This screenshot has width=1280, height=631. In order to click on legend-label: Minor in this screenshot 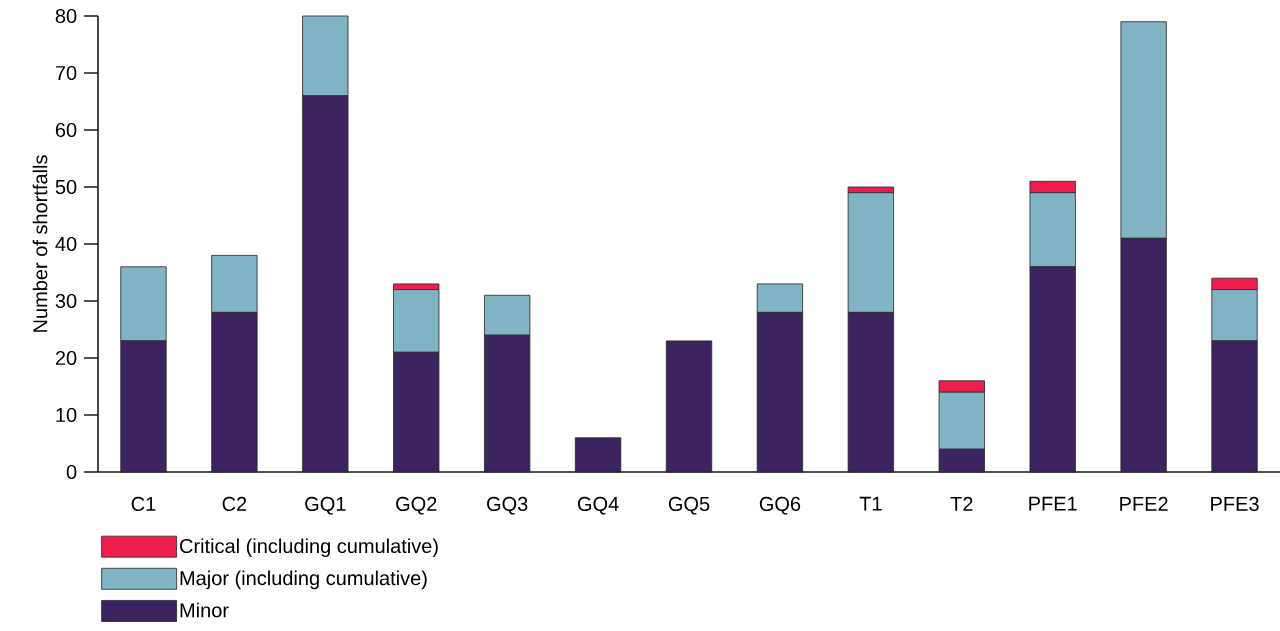, I will do `click(204, 610)`.